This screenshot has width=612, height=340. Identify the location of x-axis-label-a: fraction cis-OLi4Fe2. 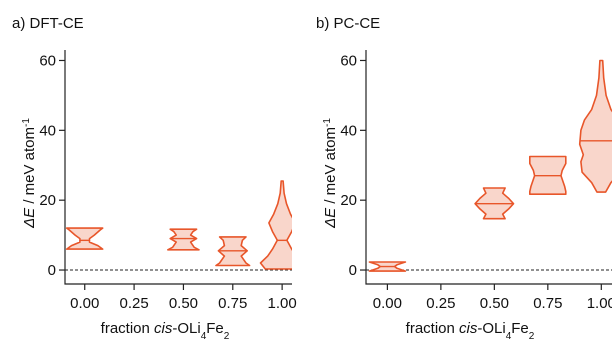
(165, 330).